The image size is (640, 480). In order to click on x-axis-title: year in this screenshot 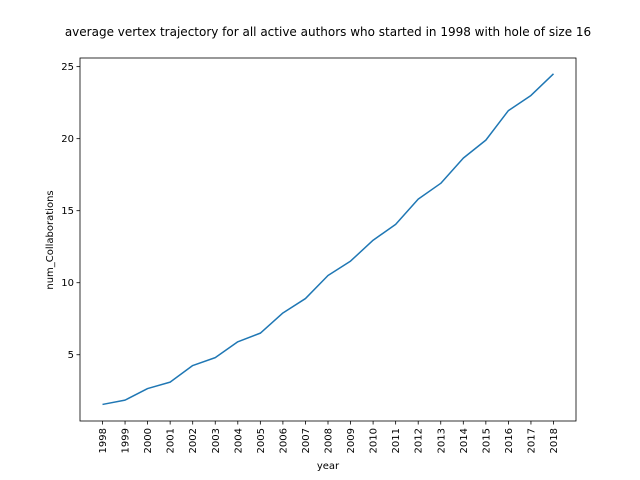, I will do `click(328, 466)`.